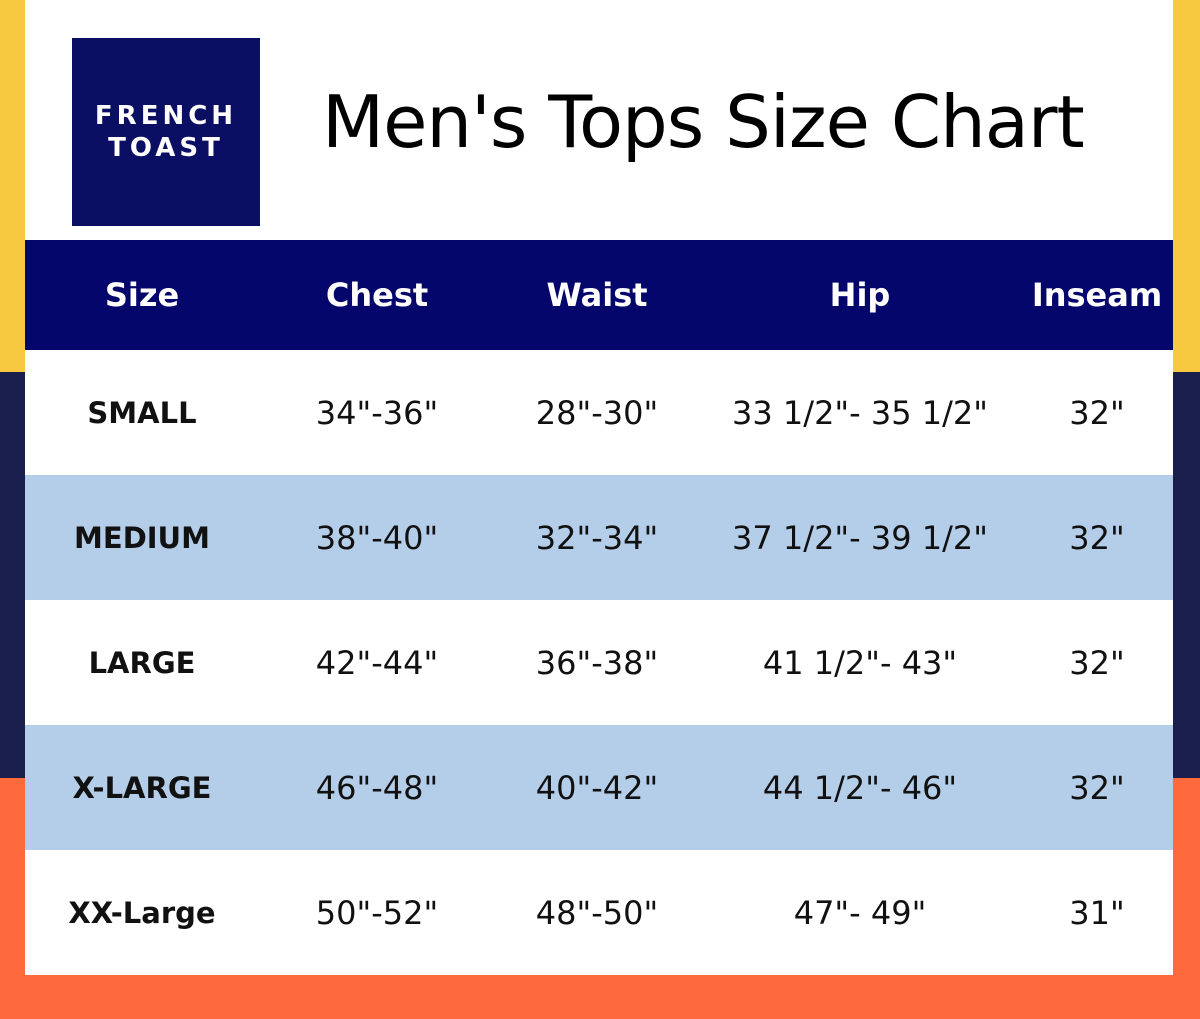  What do you see at coordinates (860, 537) in the screenshot?
I see `table-cell: 37 1/2"- 39 1/2"` at bounding box center [860, 537].